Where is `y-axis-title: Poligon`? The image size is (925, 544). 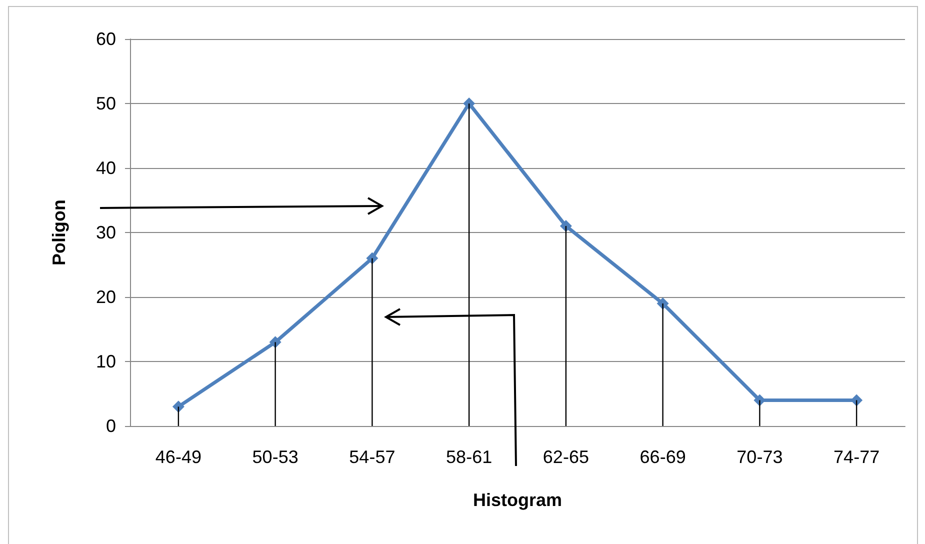
y-axis-title: Poligon is located at coordinates (59, 233).